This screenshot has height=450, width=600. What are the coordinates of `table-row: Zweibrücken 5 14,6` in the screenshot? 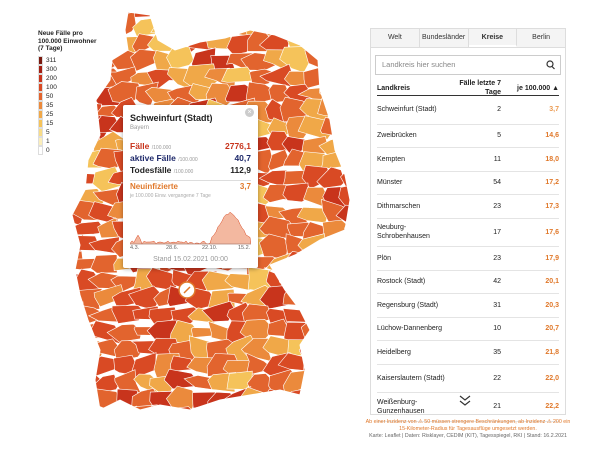 It's located at (468, 136).